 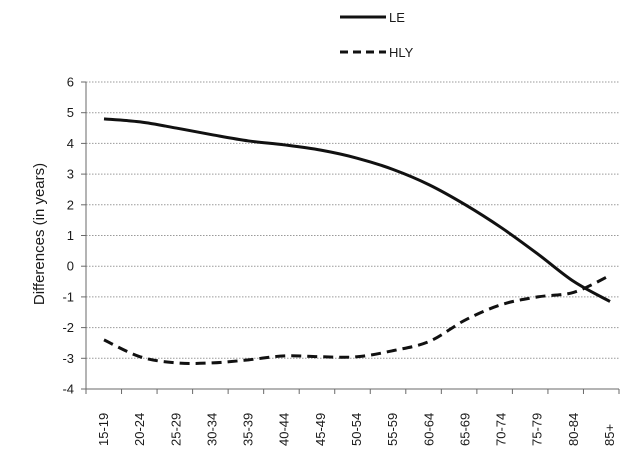 I want to click on y-axis-label: Differences (in years), so click(x=39, y=234).